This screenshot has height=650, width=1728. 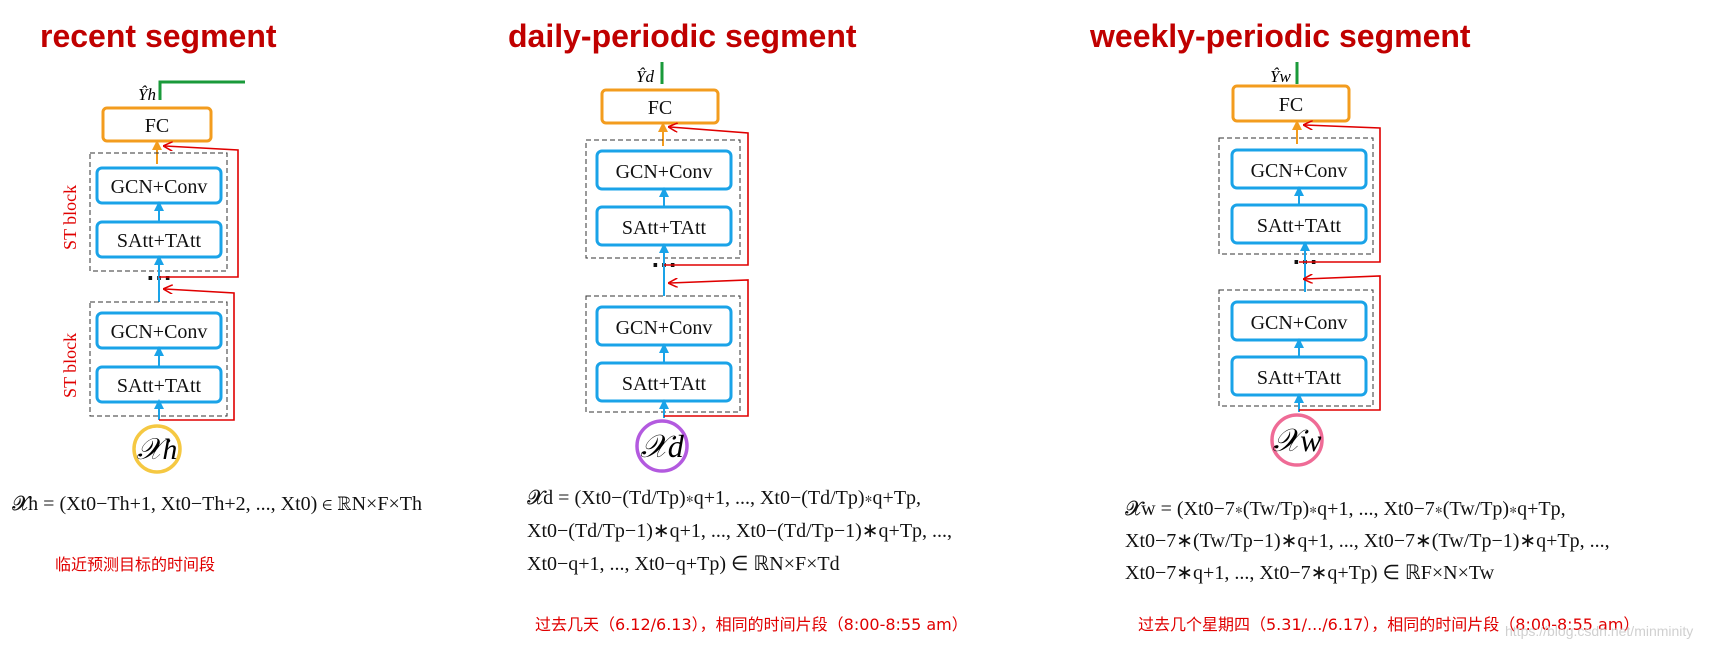 I want to click on weekly-satt-label-top: SAtt+TAtt, so click(x=1299, y=226).